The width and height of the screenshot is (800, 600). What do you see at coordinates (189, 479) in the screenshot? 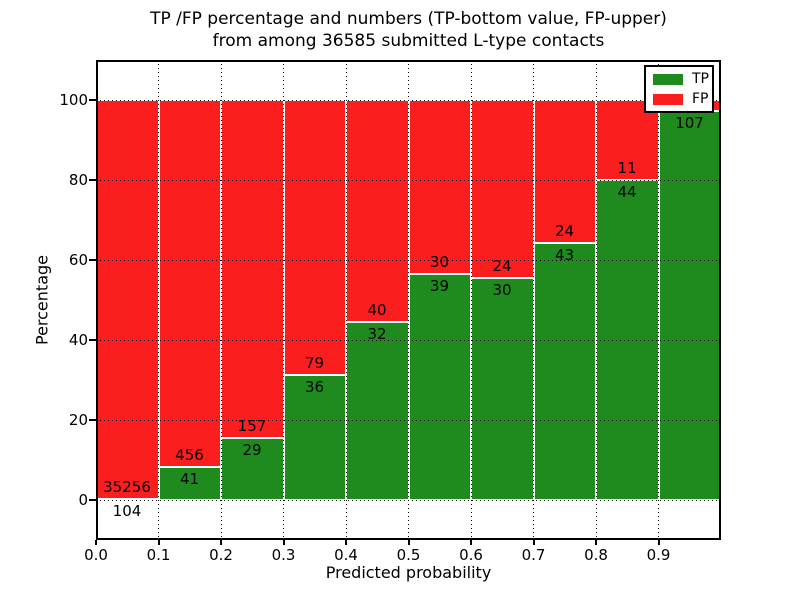
I see `bar-tp-count-label: 41` at bounding box center [189, 479].